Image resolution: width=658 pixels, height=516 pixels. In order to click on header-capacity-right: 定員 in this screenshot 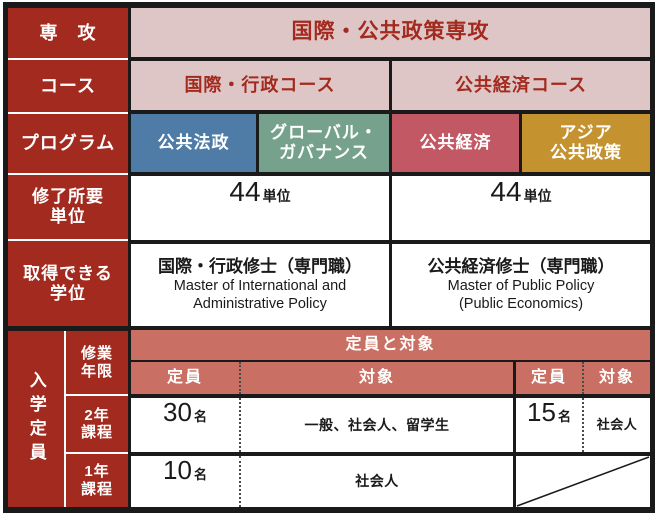, I will do `click(550, 378)`.